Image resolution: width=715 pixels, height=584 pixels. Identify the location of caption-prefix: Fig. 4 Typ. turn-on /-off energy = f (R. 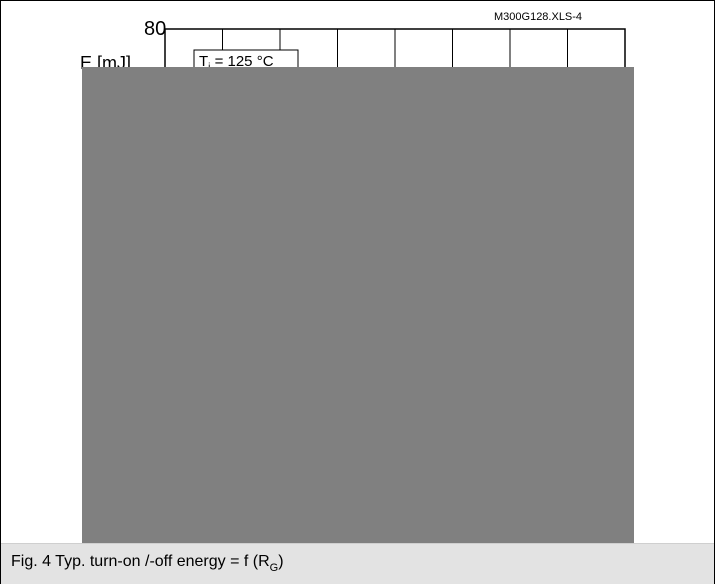
(140, 561).